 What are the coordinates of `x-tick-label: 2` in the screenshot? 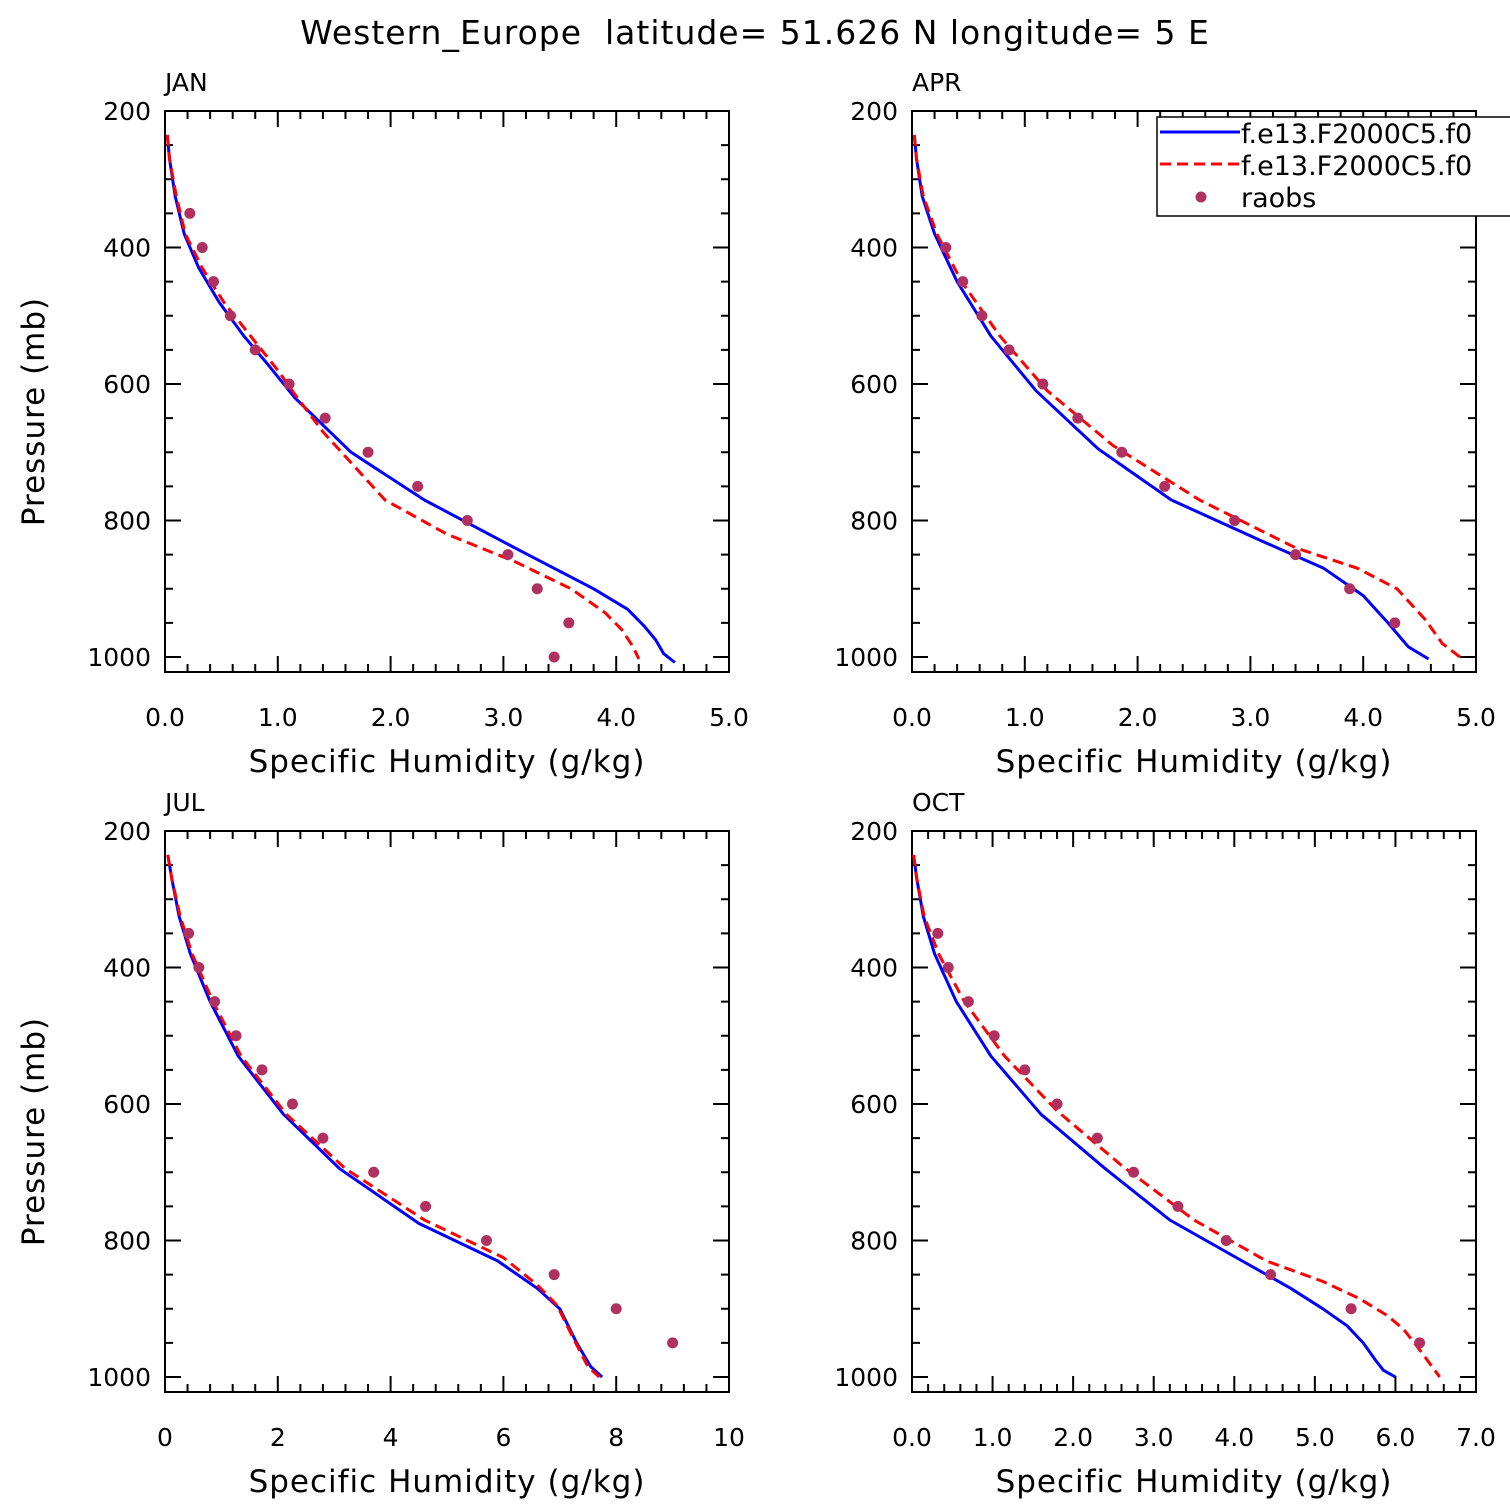 It's located at (278, 1437).